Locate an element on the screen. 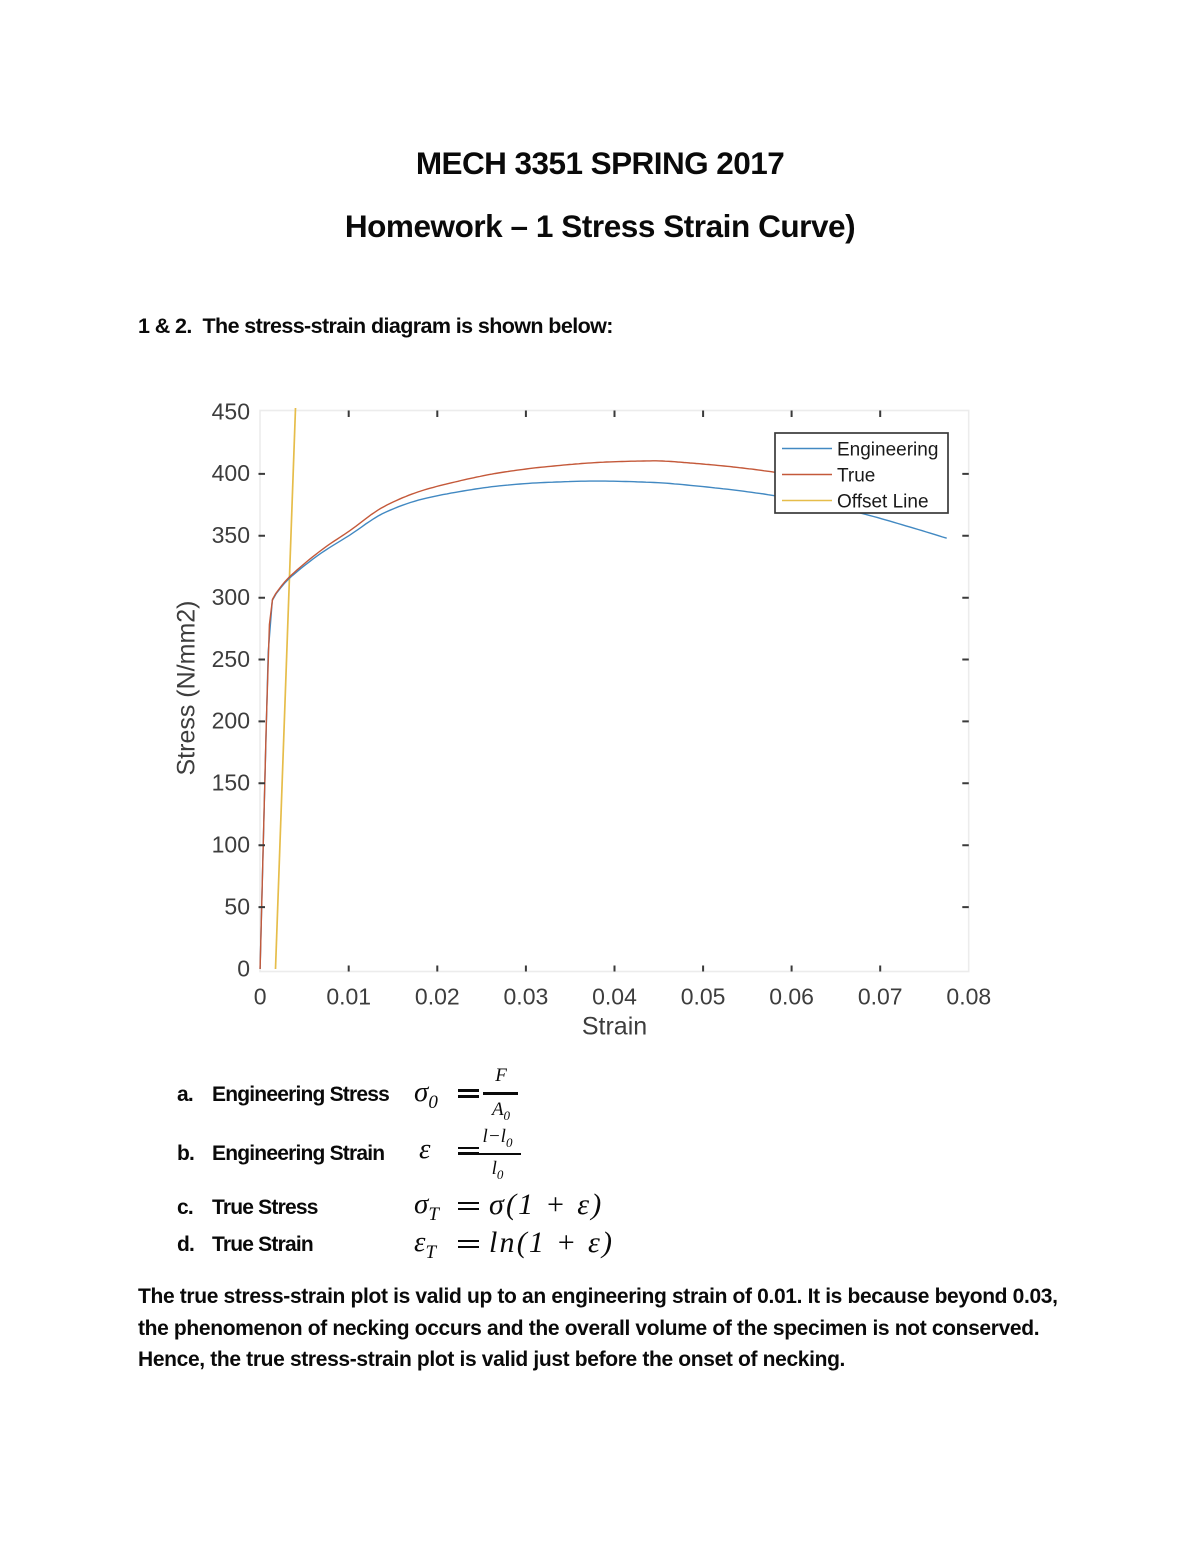 The image size is (1200, 1553). svg-text: 0.02 is located at coordinates (437, 997).